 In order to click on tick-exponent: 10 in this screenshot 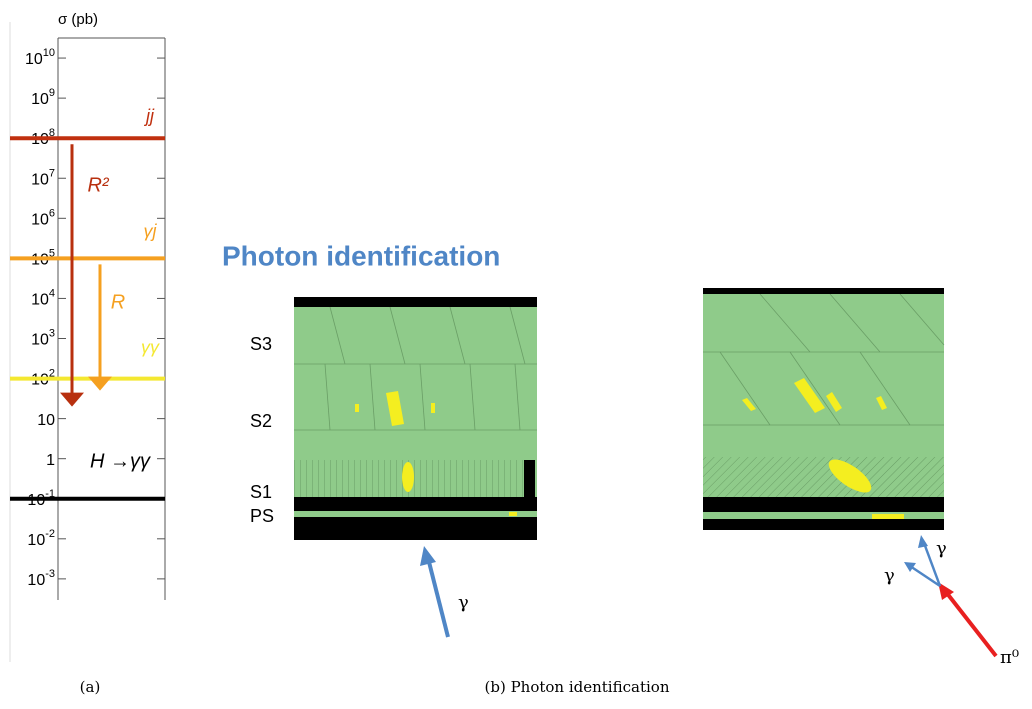, I will do `click(49, 53)`.